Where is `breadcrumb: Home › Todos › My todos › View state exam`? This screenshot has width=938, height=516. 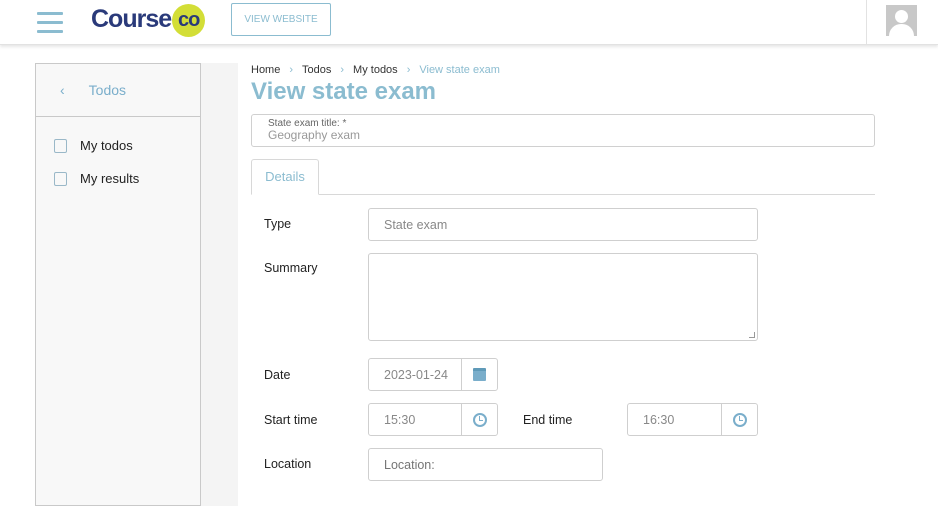 breadcrumb: Home › Todos › My todos › View state exam is located at coordinates (375, 70).